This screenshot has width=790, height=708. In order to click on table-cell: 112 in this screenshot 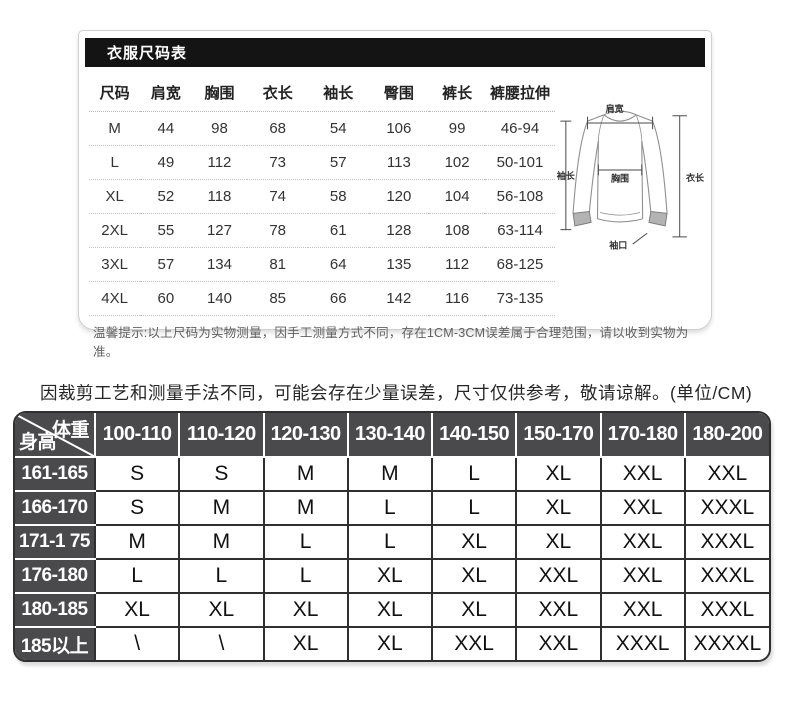, I will do `click(457, 264)`.